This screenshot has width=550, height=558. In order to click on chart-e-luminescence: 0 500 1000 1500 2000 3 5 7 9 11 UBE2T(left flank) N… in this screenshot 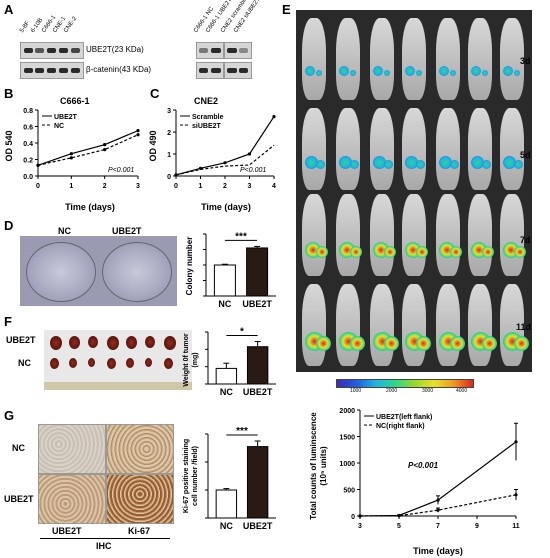, I will do `click(414, 482)`.